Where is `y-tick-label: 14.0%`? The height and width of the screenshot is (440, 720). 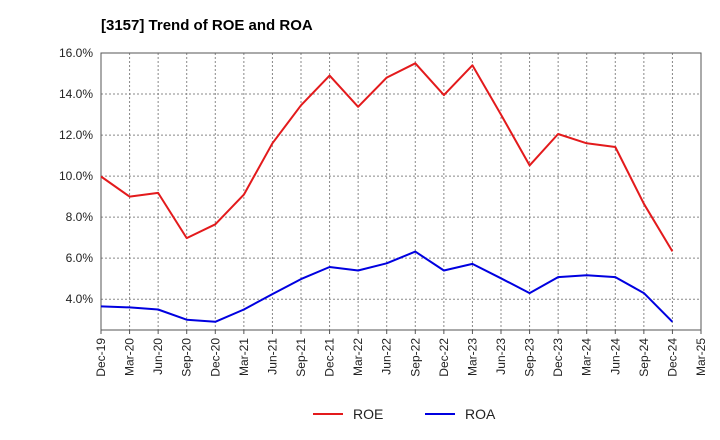
y-tick-label: 14.0% is located at coordinates (76, 94).